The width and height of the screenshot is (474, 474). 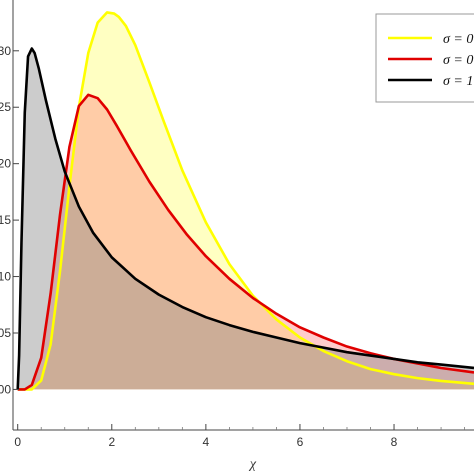 What do you see at coordinates (394, 442) in the screenshot?
I see `x-tick-label: 8` at bounding box center [394, 442].